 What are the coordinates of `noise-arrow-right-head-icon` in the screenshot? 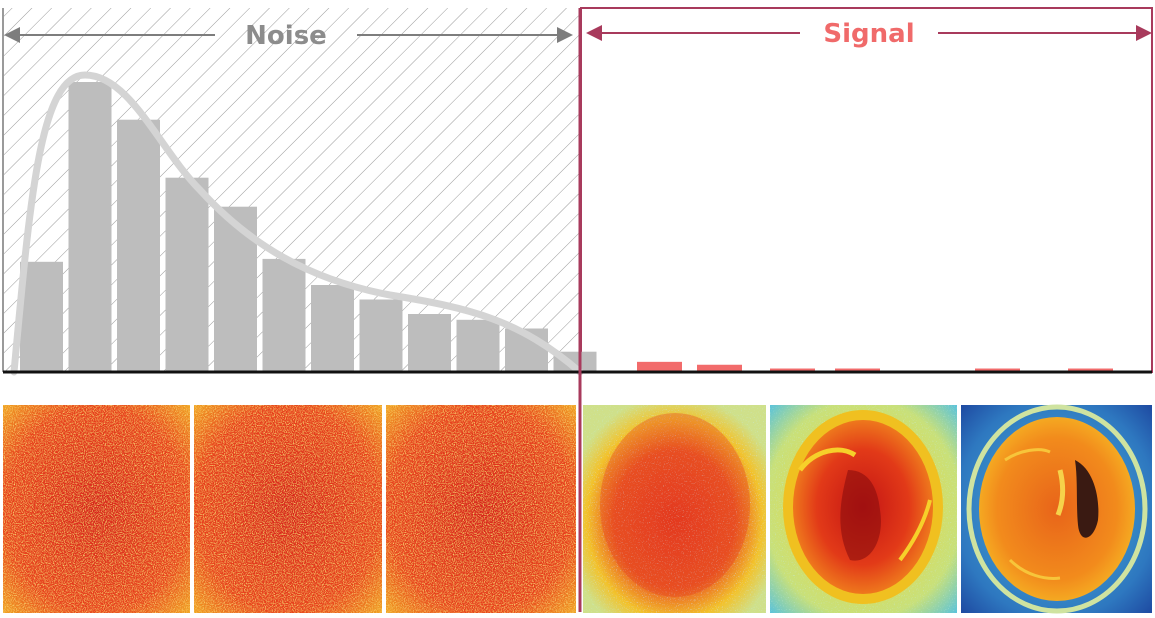 It's located at (565, 35).